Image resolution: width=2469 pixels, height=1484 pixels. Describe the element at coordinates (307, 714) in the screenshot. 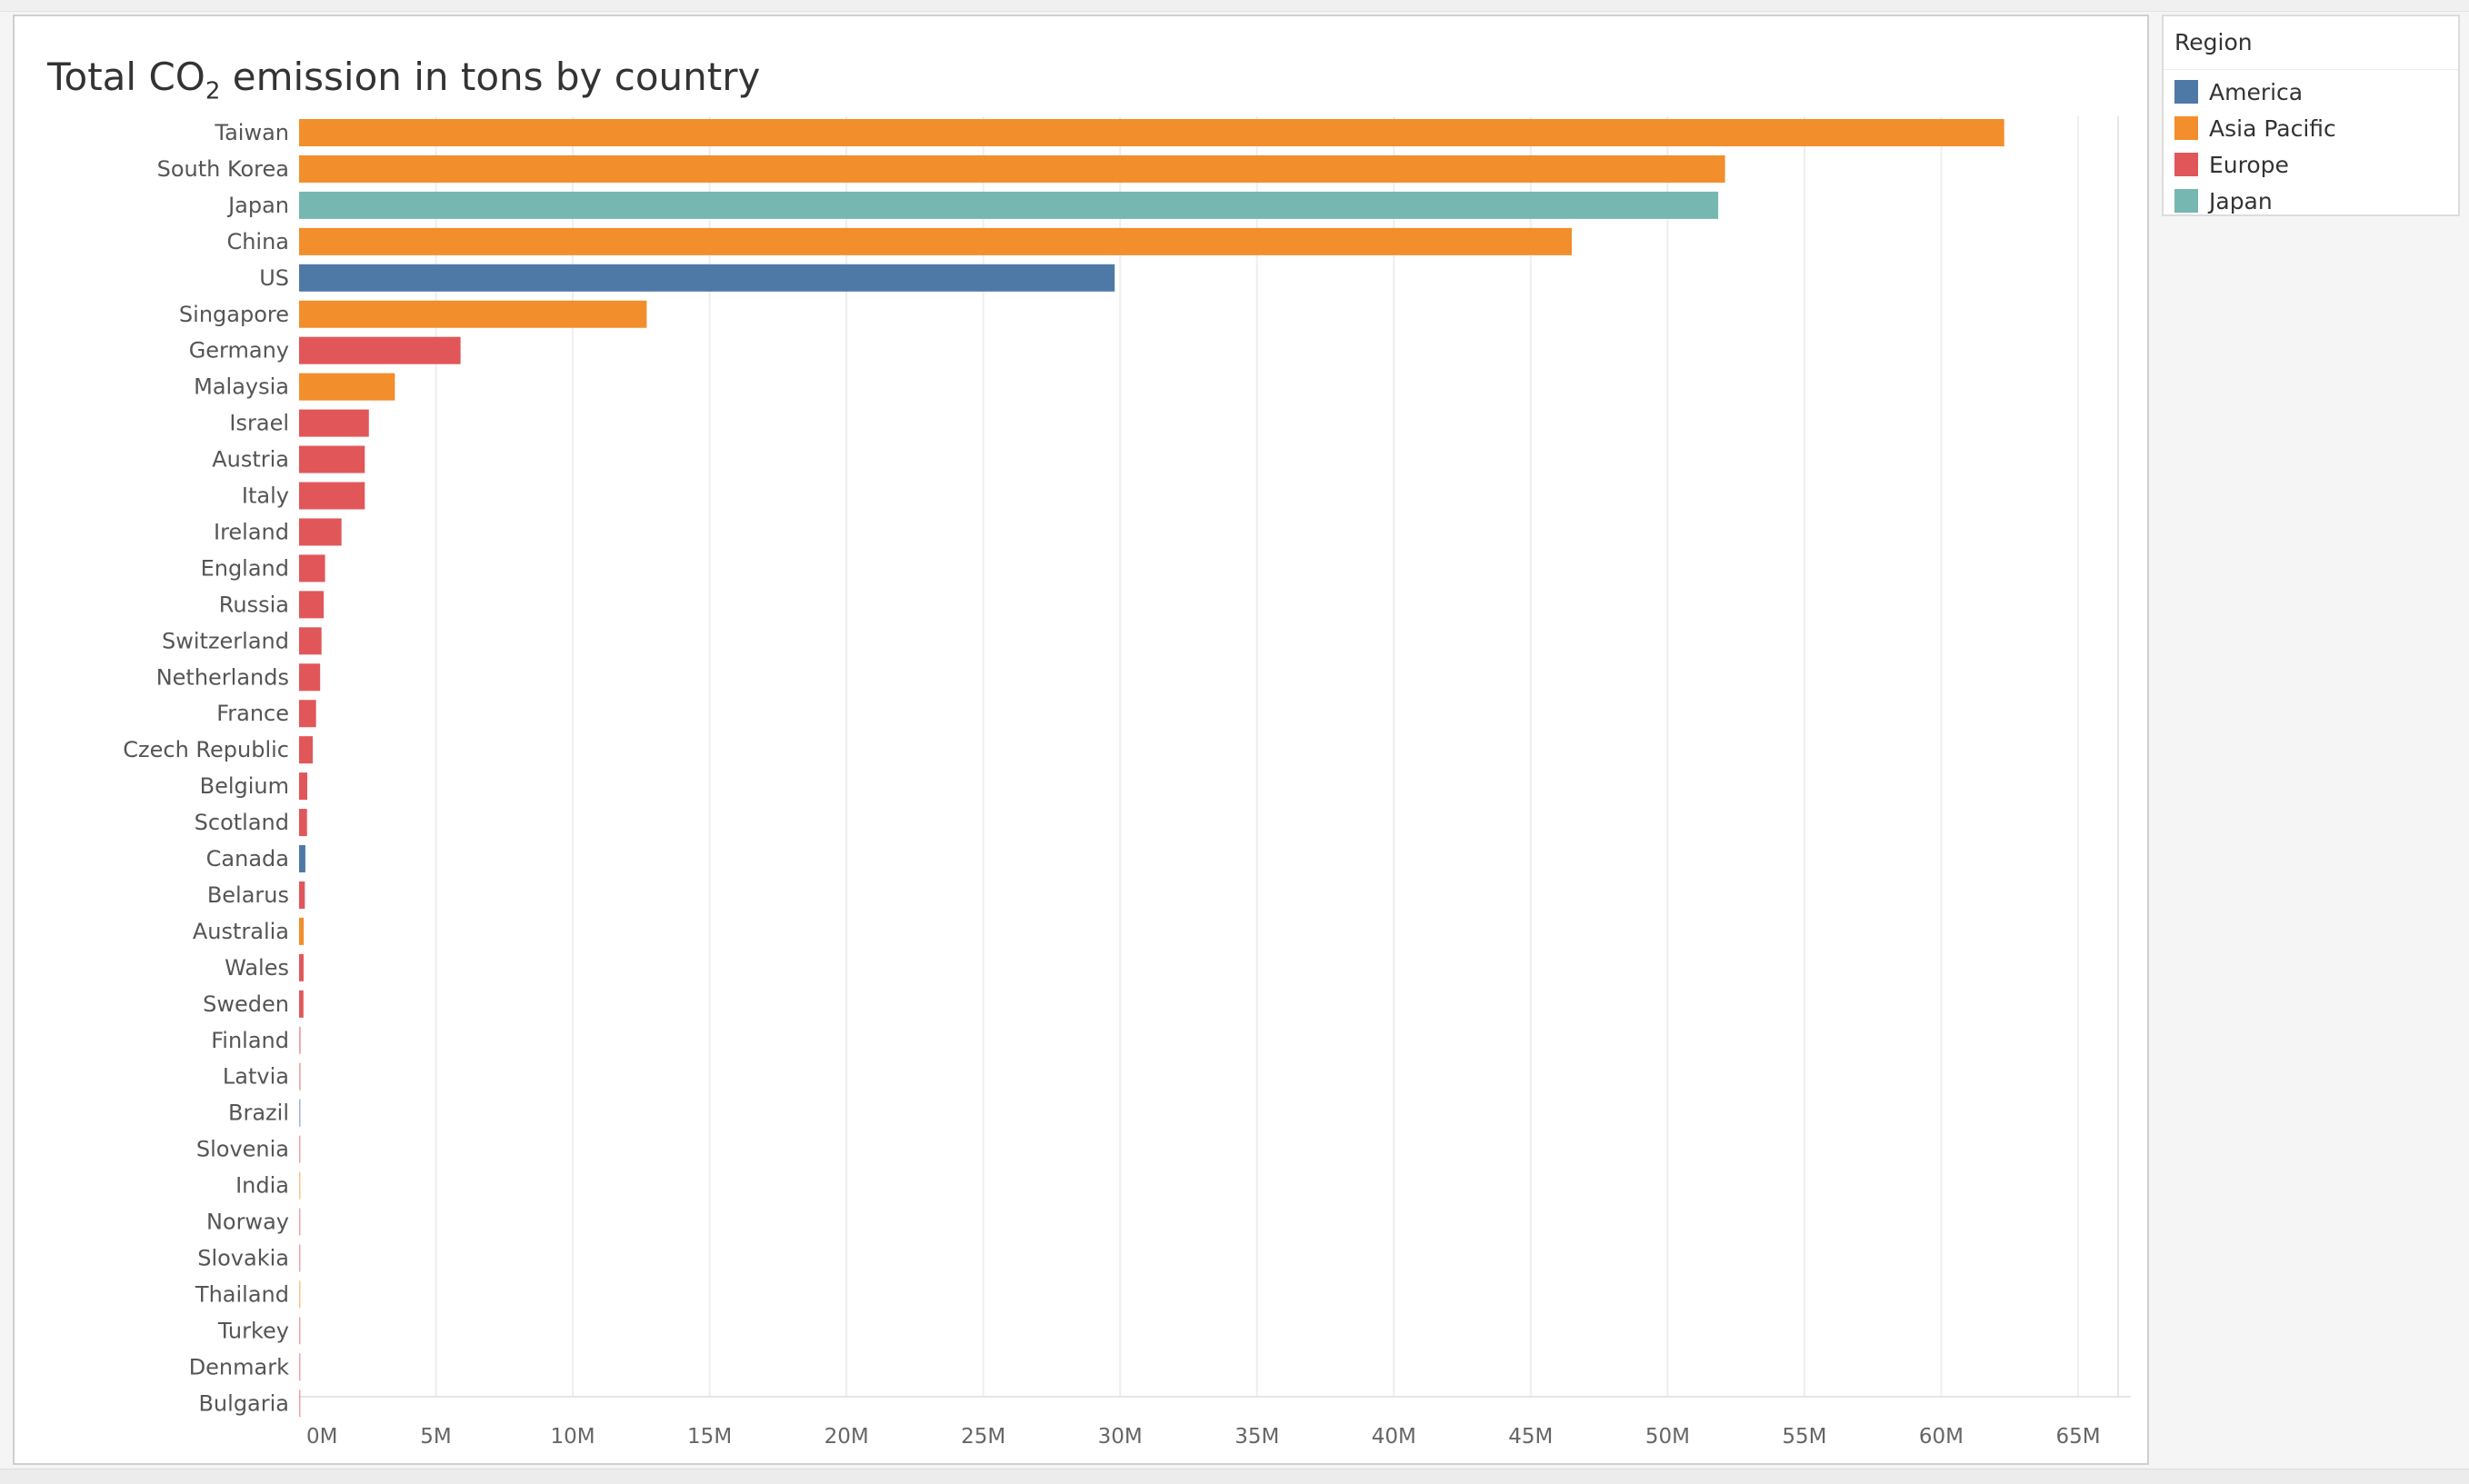

I see `bar-france` at that location.